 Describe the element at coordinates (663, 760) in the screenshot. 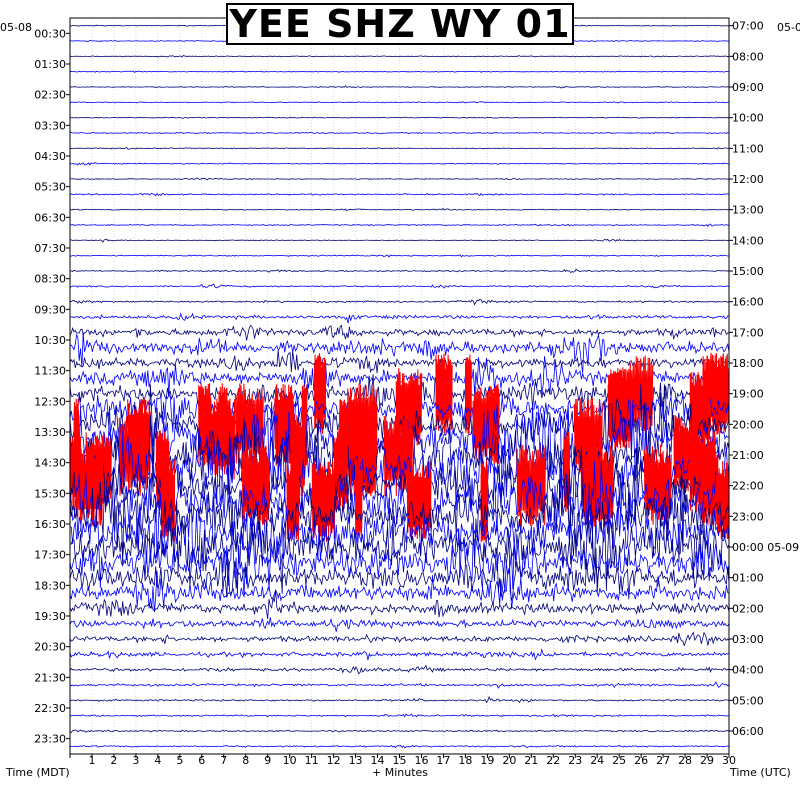

I see `x-tick-label: 27` at that location.